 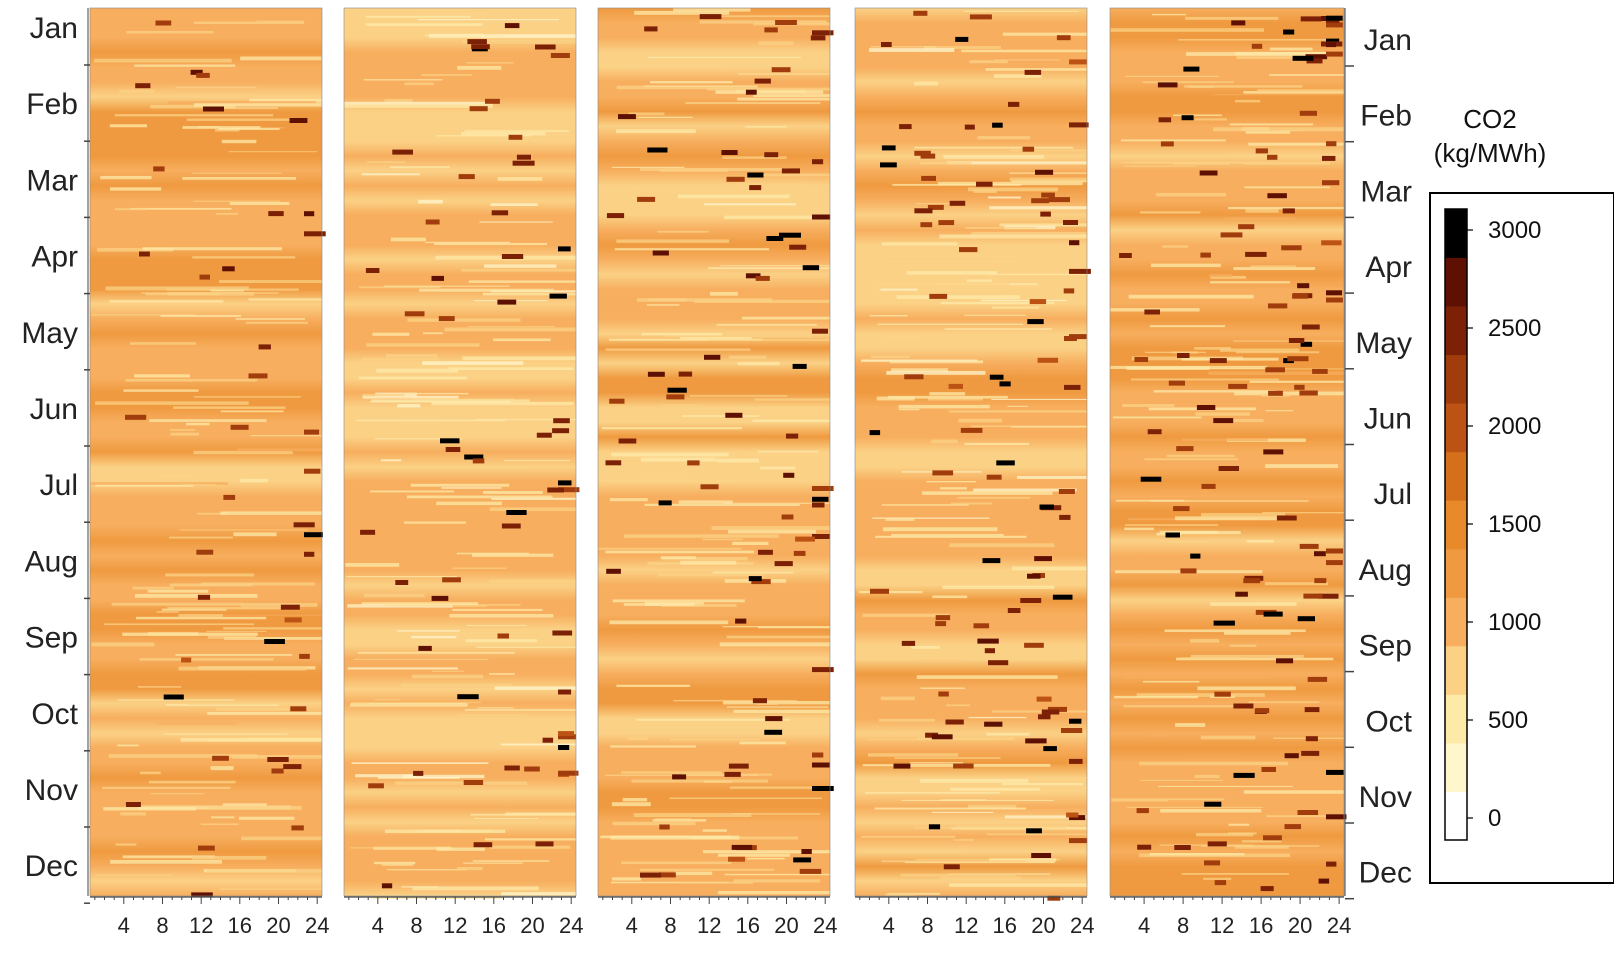 I want to click on left-month-label: Aug, so click(x=51, y=561).